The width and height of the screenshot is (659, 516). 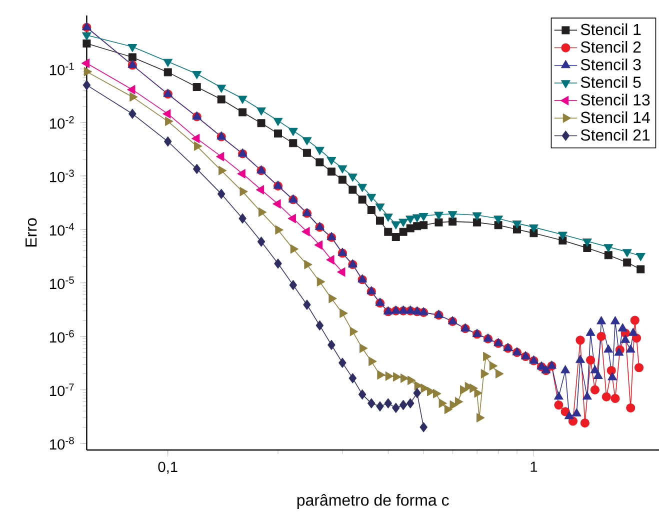 I want to click on y-tick-label: 10$^{-1}$, so click(x=62, y=69).